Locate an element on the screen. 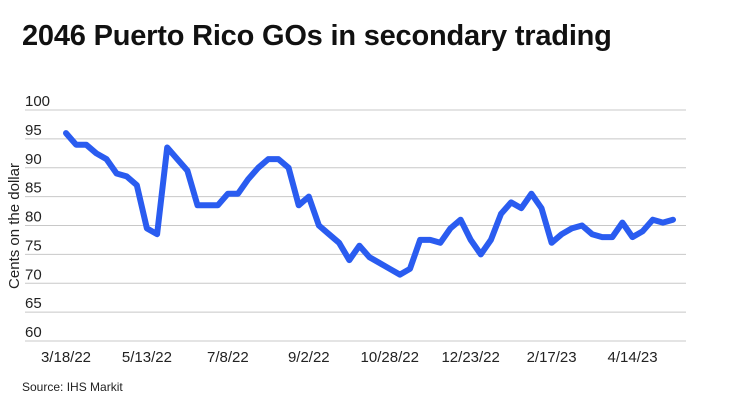  y-axis-ticks: 60 65 70 75 80 85 90 95 100 is located at coordinates (37, 217).